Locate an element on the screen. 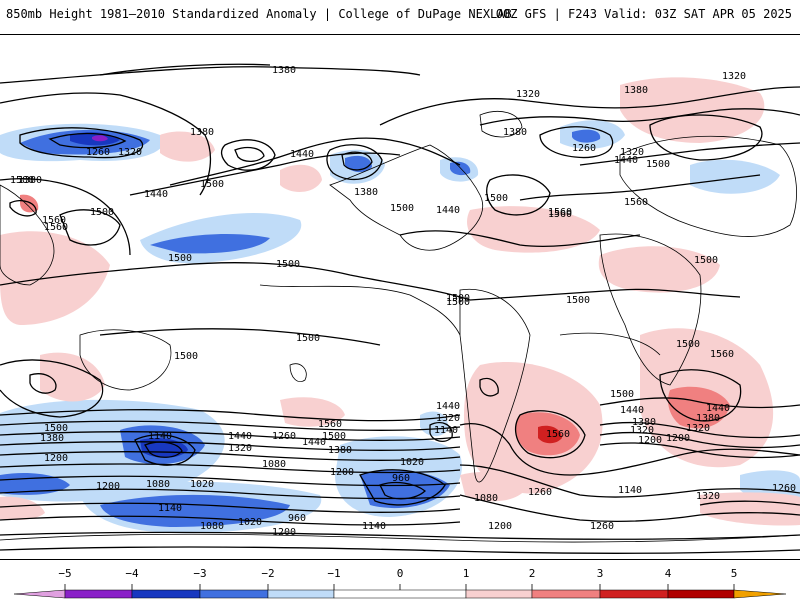 This screenshot has width=800, height=600. colorbar-tick-label: −3 is located at coordinates (200, 573).